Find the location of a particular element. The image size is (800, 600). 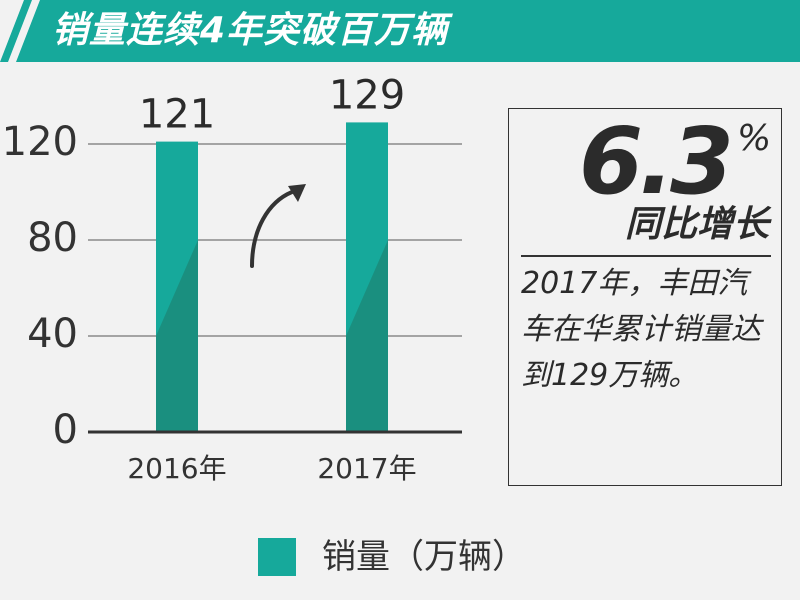

bar-data-label: 129 is located at coordinates (367, 95).